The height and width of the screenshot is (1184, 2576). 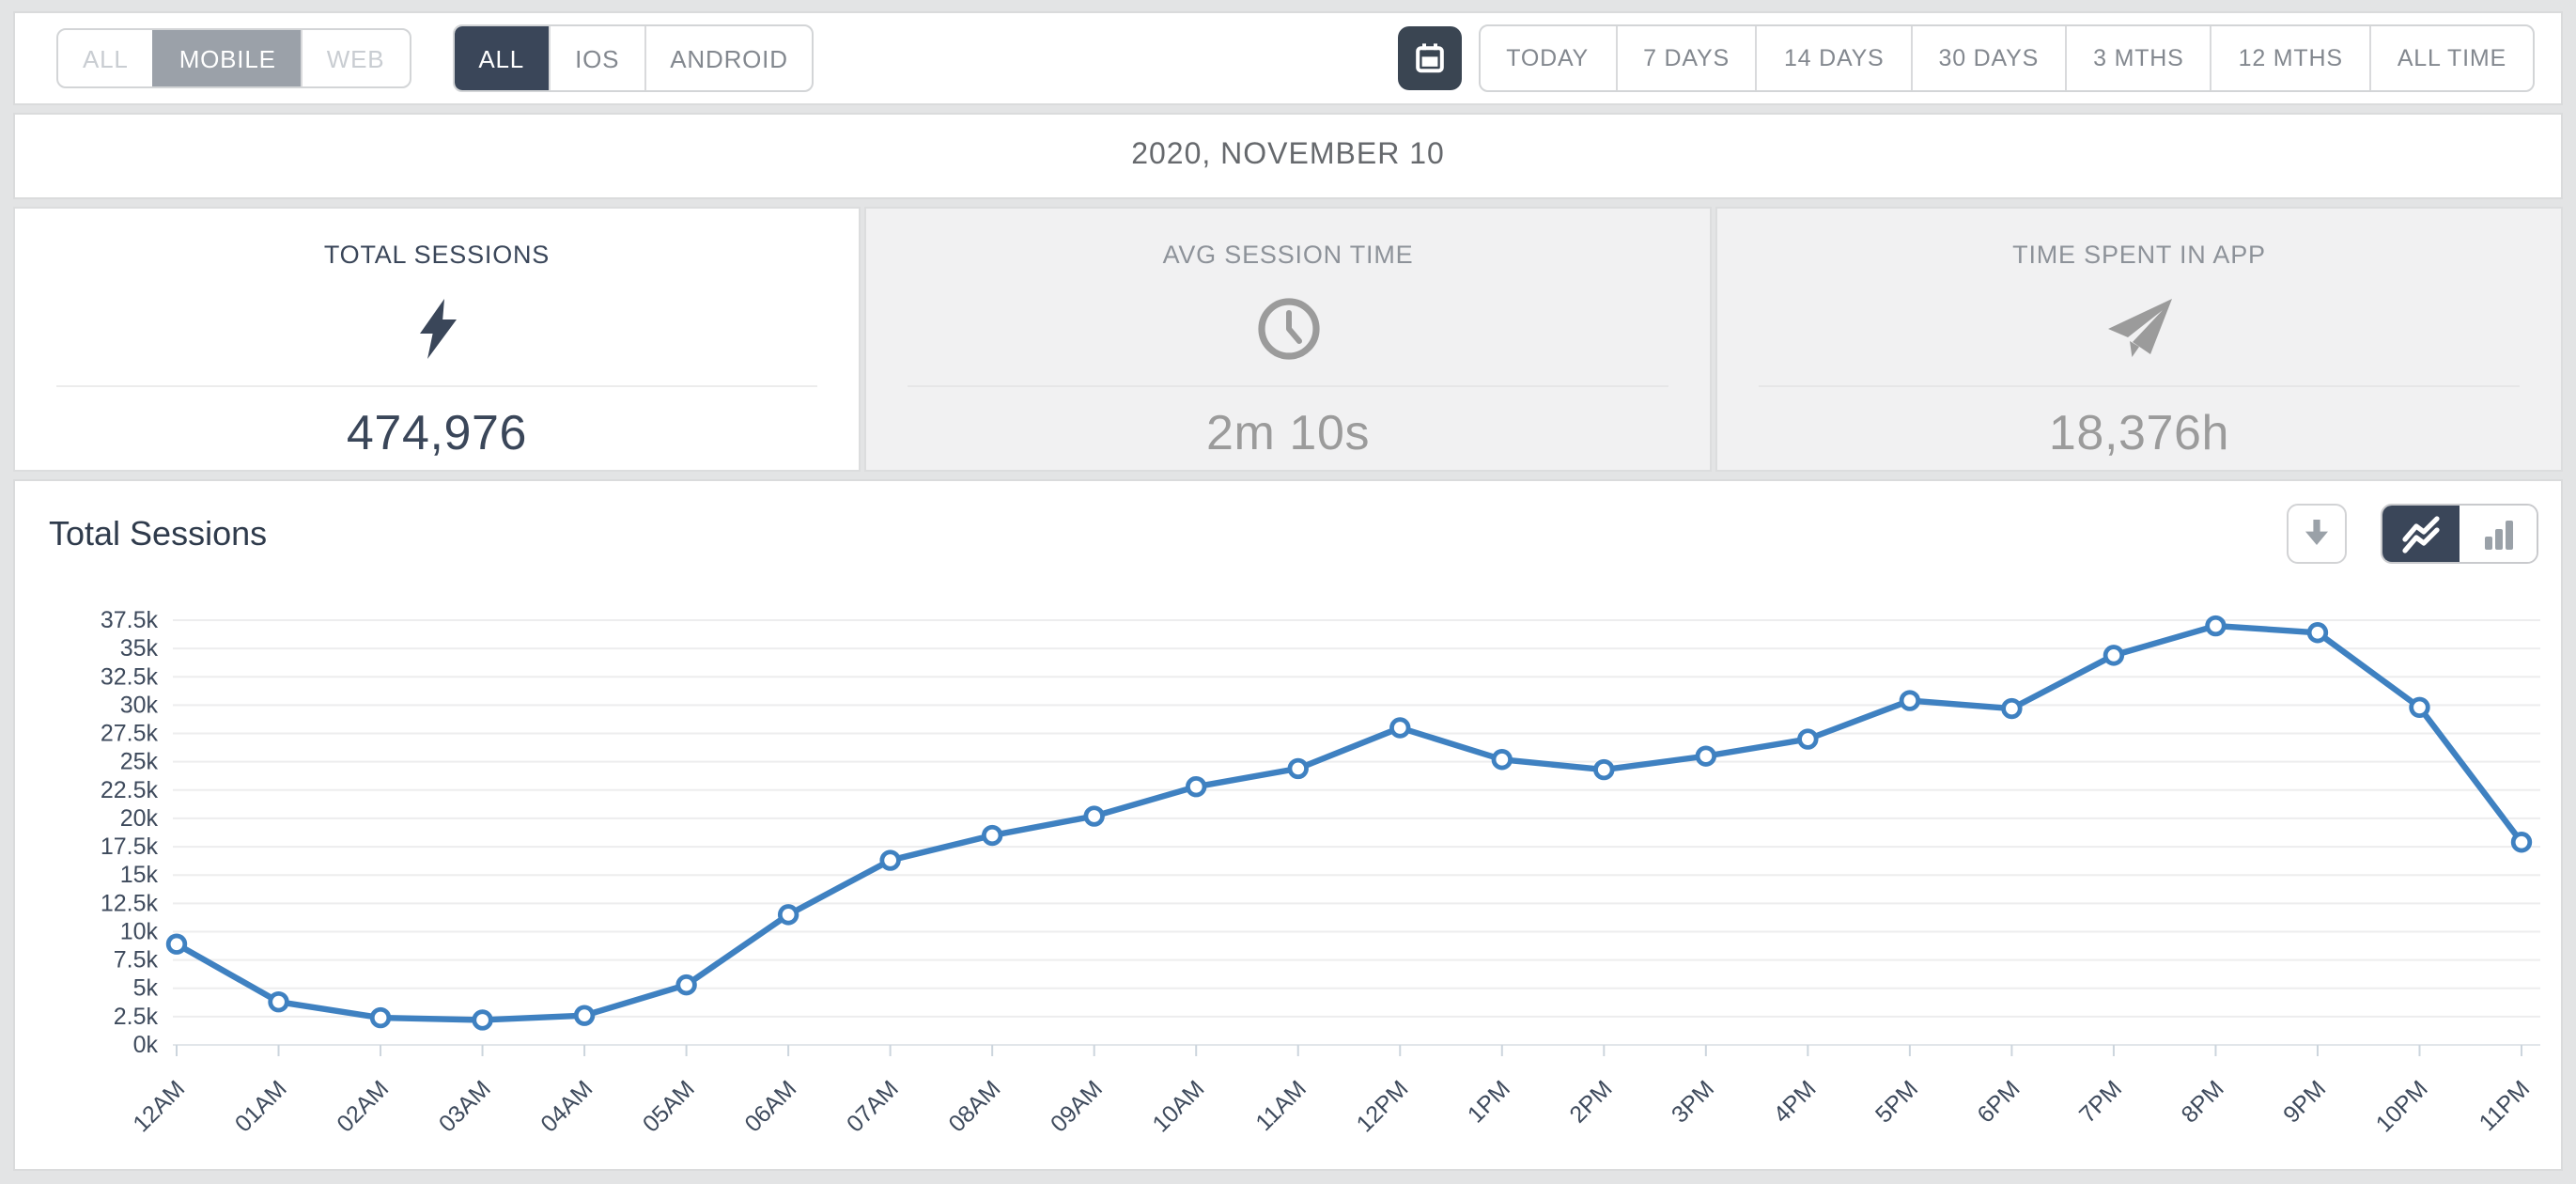 I want to click on bar-chart-icon, so click(x=2498, y=534).